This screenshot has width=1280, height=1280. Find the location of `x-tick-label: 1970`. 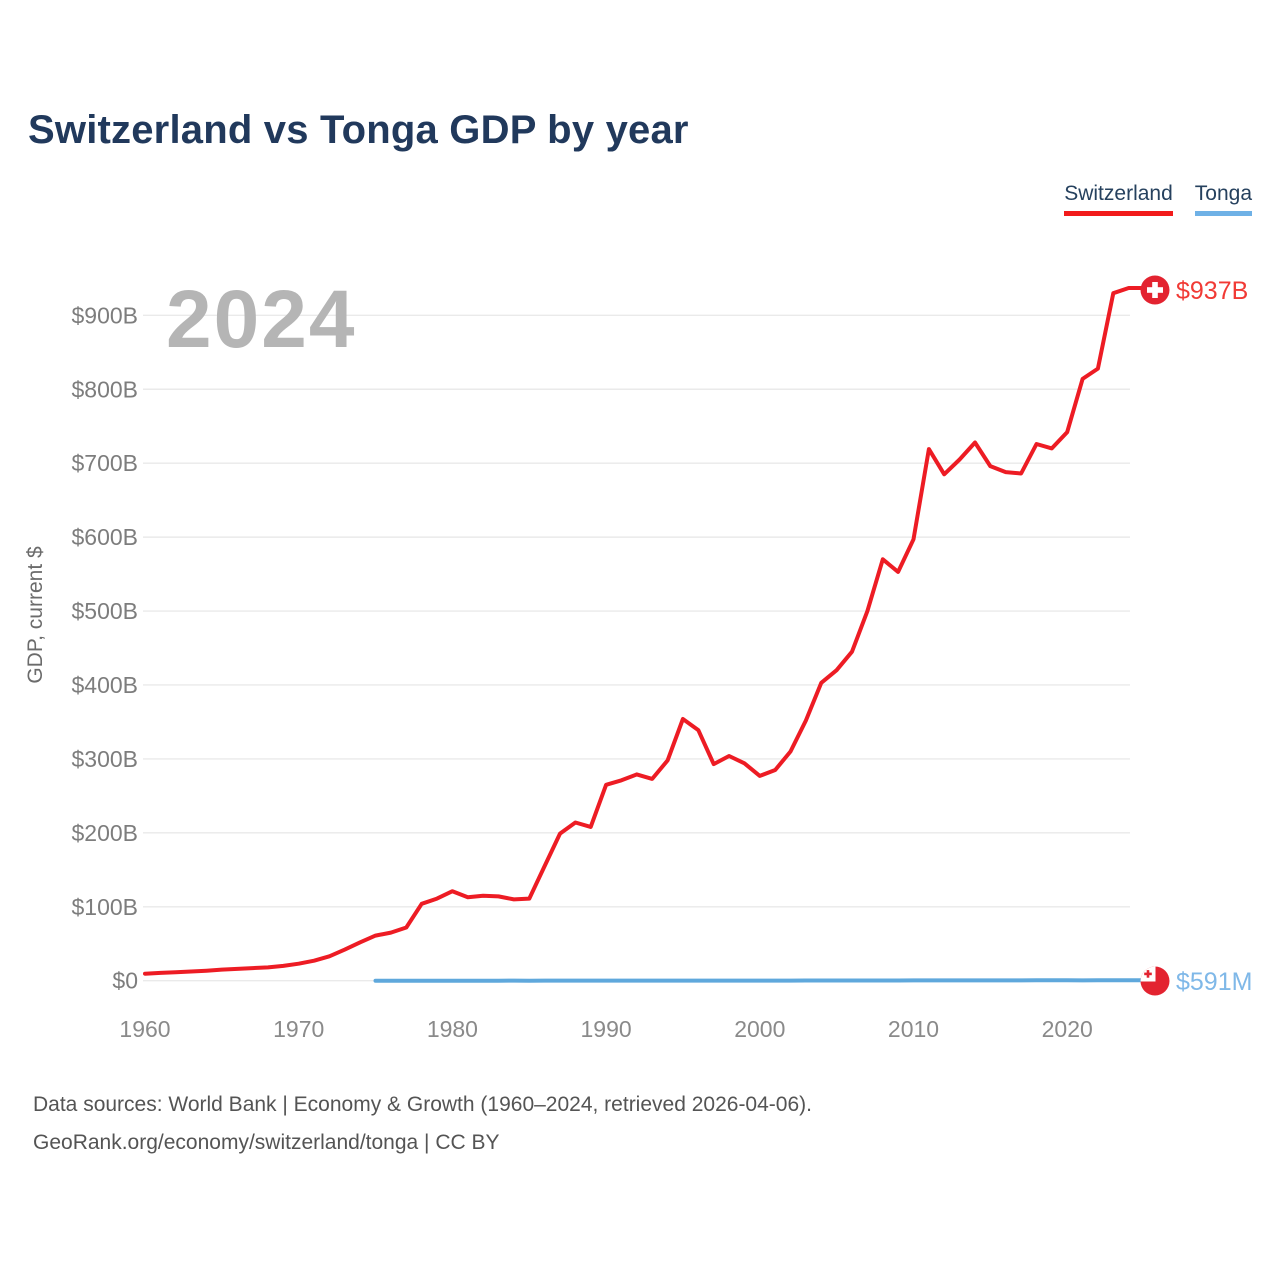

x-tick-label: 1970 is located at coordinates (298, 1029).